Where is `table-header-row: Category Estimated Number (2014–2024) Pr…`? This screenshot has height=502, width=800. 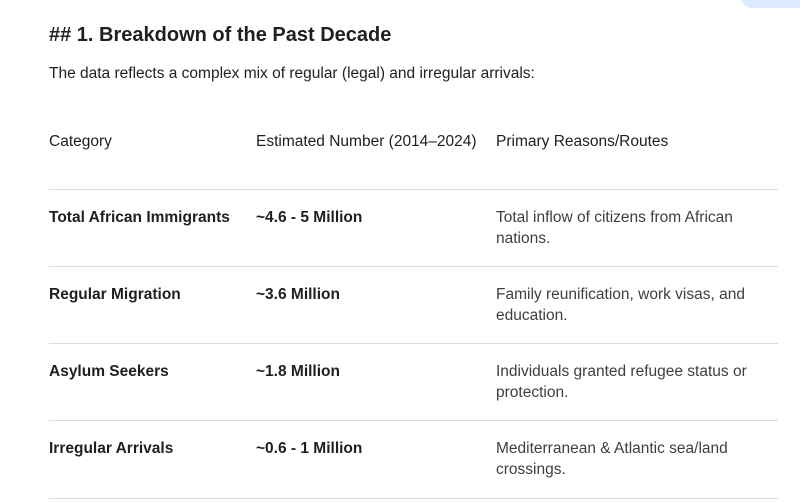 table-header-row: Category Estimated Number (2014–2024) Pr… is located at coordinates (413, 160).